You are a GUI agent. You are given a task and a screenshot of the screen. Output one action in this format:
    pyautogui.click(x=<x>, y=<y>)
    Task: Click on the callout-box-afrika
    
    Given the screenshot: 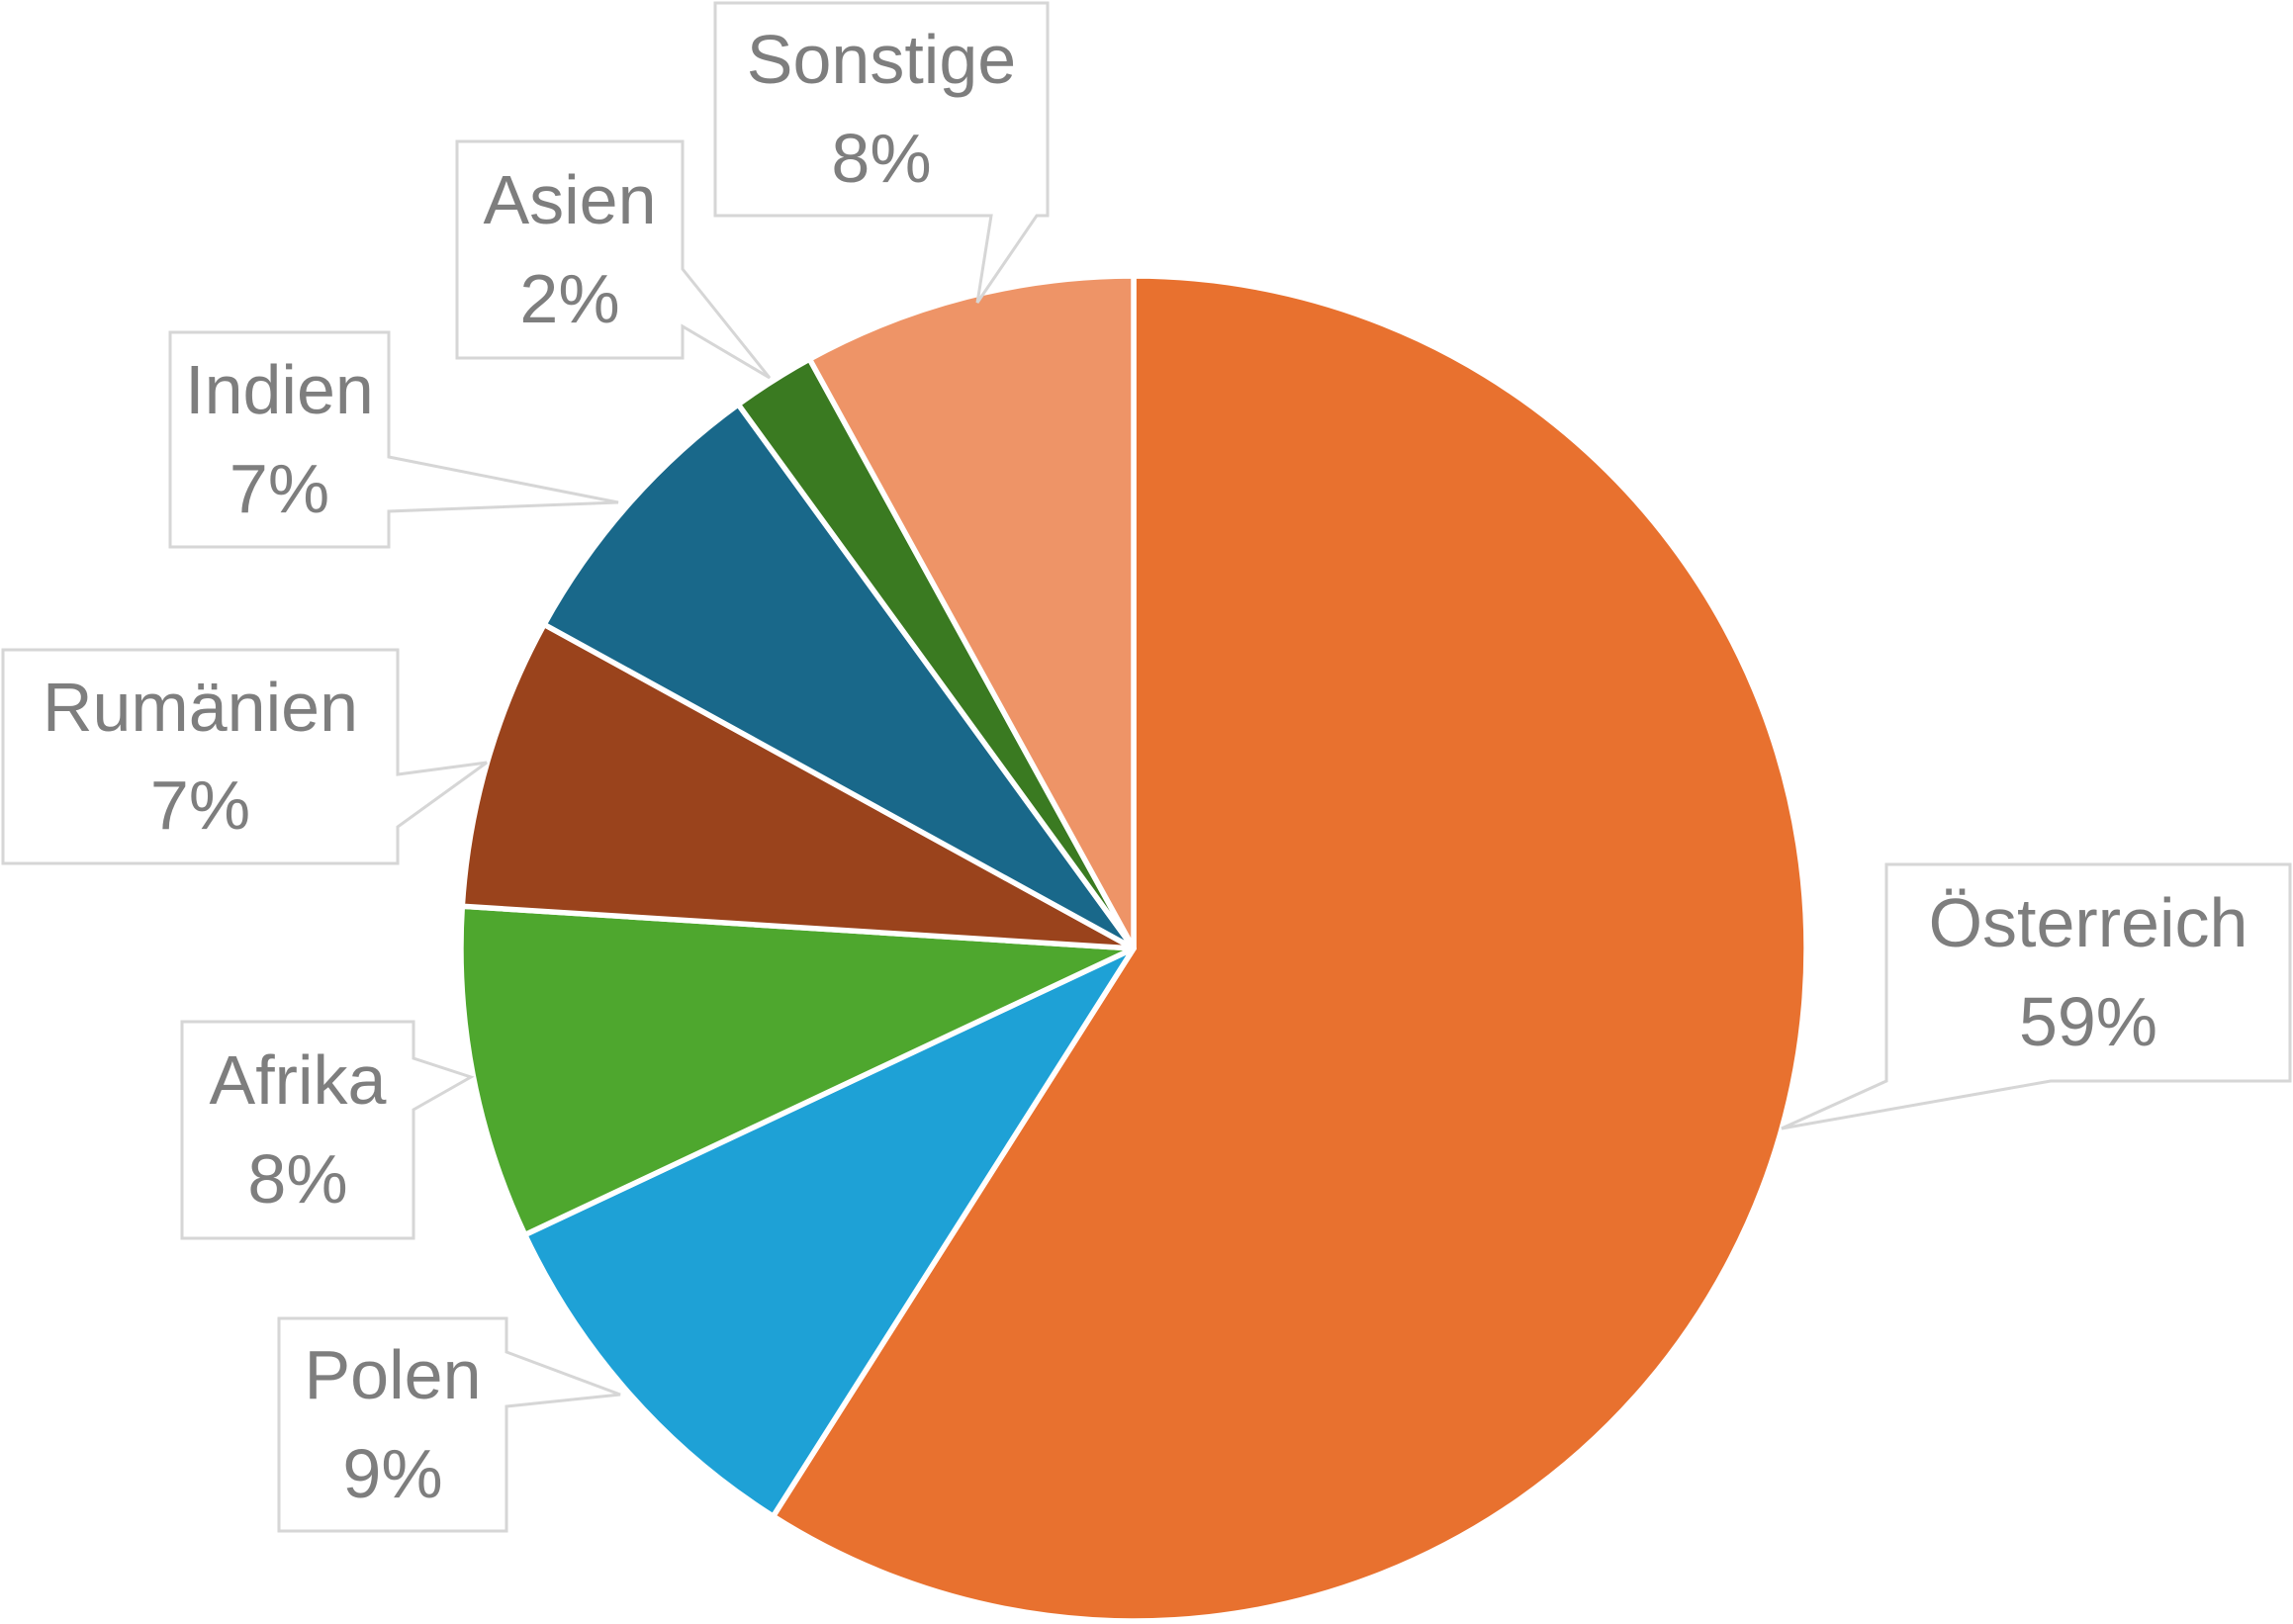 What is the action you would take?
    pyautogui.click(x=327, y=1130)
    